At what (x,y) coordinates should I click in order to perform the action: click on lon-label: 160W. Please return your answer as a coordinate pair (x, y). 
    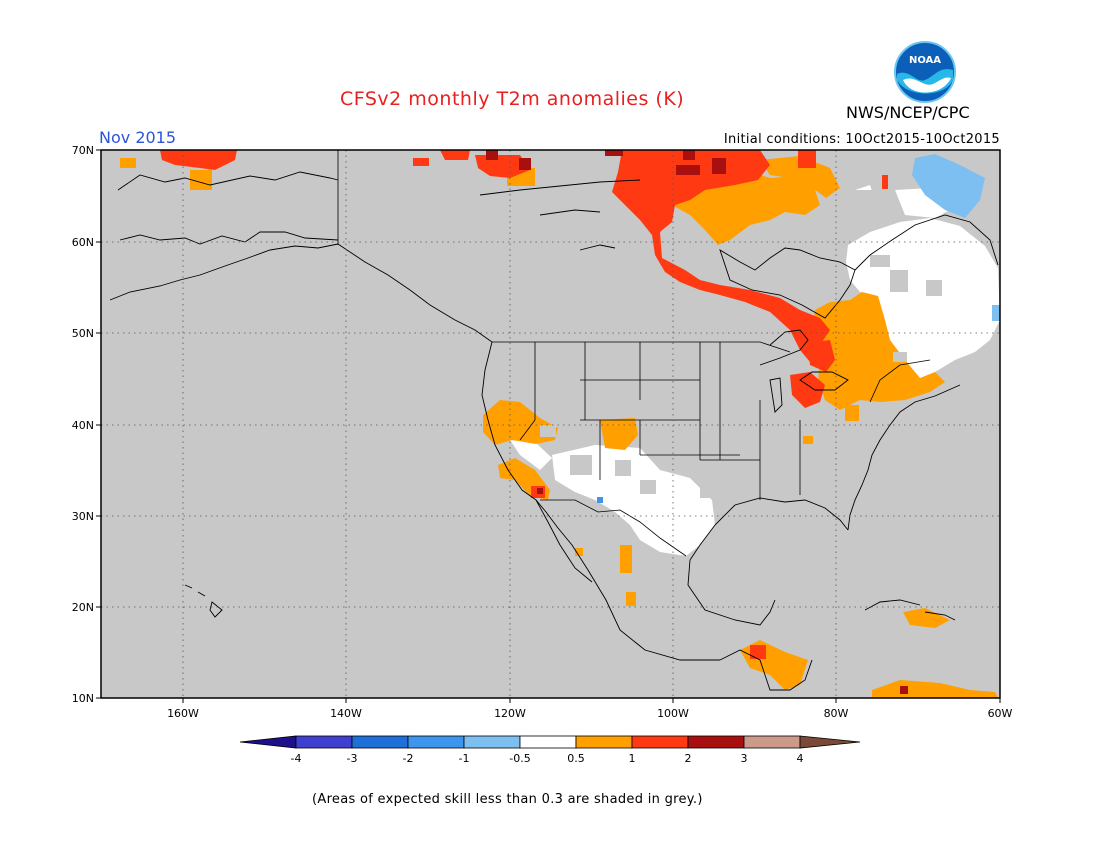
    Looking at the image, I should click on (183, 713).